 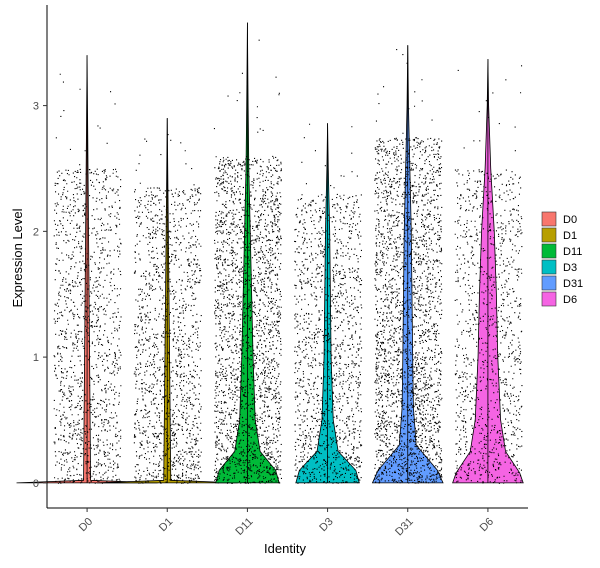 I want to click on points-d3, so click(x=328, y=303).